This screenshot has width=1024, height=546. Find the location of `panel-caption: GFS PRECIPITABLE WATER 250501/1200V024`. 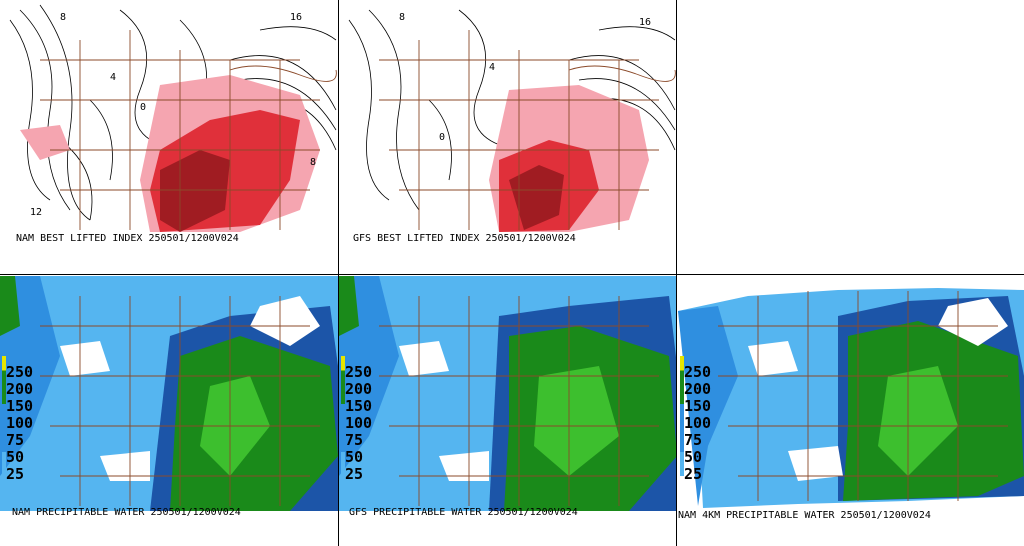

panel-caption: GFS PRECIPITABLE WATER 250501/1200V024 is located at coordinates (463, 512).